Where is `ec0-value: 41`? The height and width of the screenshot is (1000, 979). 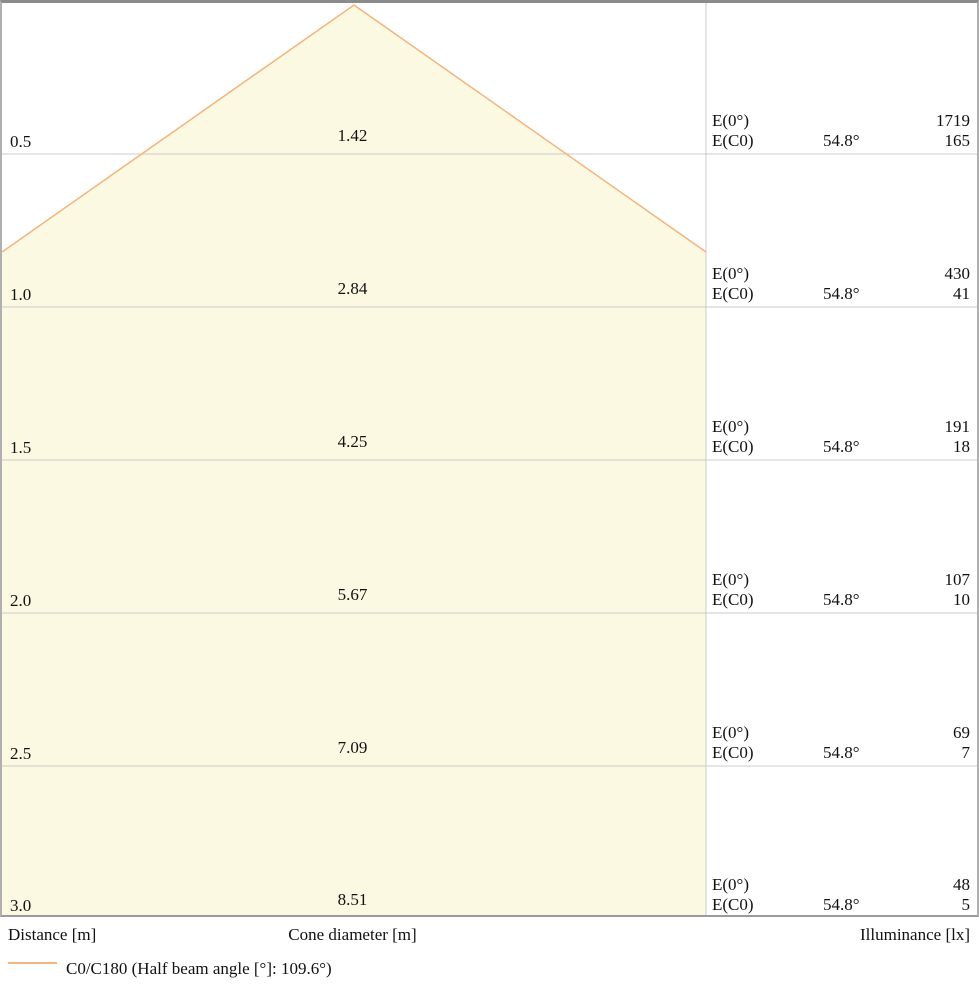 ec0-value: 41 is located at coordinates (961, 293).